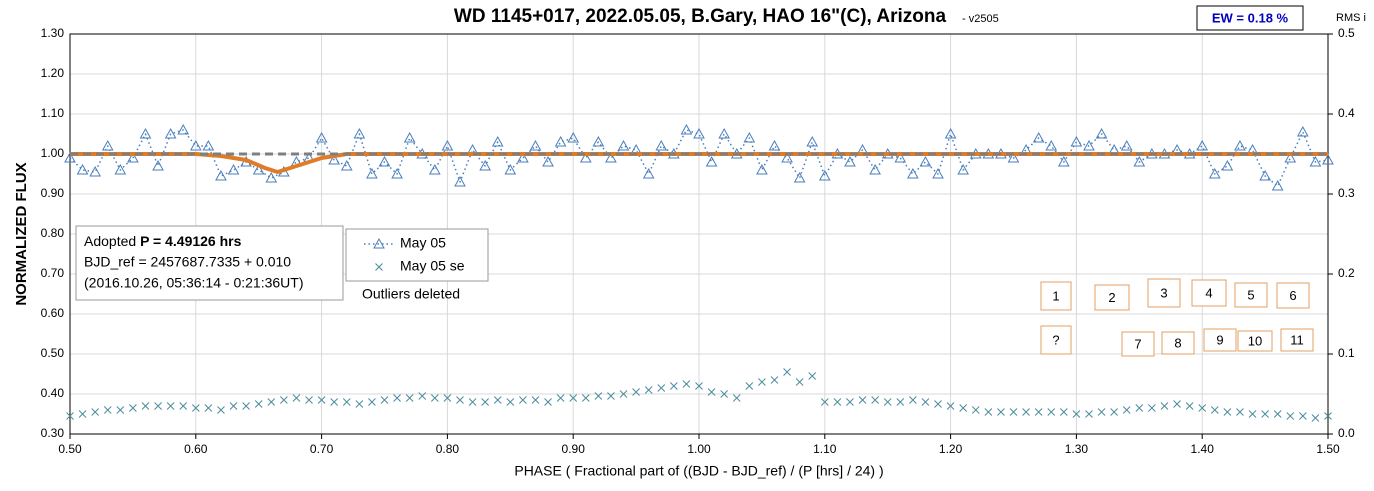 Image resolution: width=1374 pixels, height=491 pixels. What do you see at coordinates (1055, 339) in the screenshot?
I see `marker-label: ?` at bounding box center [1055, 339].